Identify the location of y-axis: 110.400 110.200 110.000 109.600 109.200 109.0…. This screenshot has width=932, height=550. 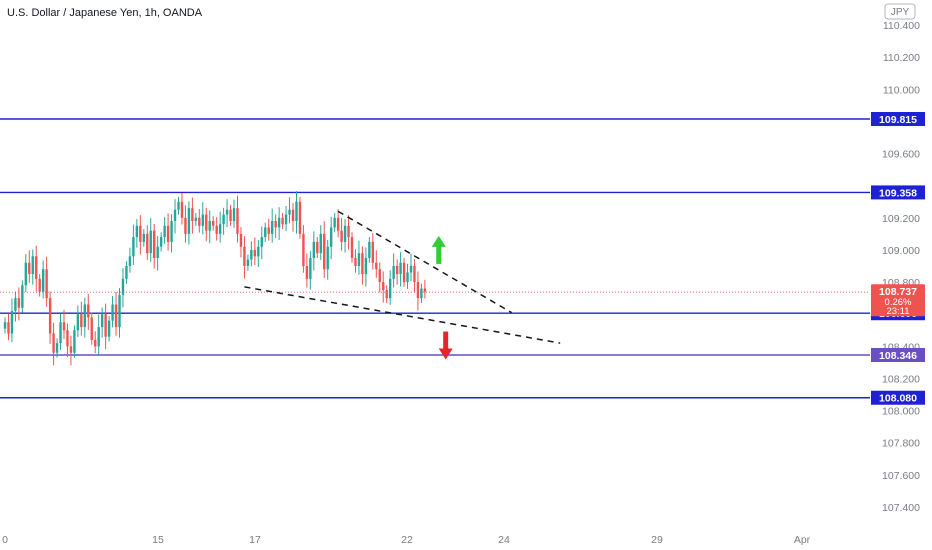
(901, 267).